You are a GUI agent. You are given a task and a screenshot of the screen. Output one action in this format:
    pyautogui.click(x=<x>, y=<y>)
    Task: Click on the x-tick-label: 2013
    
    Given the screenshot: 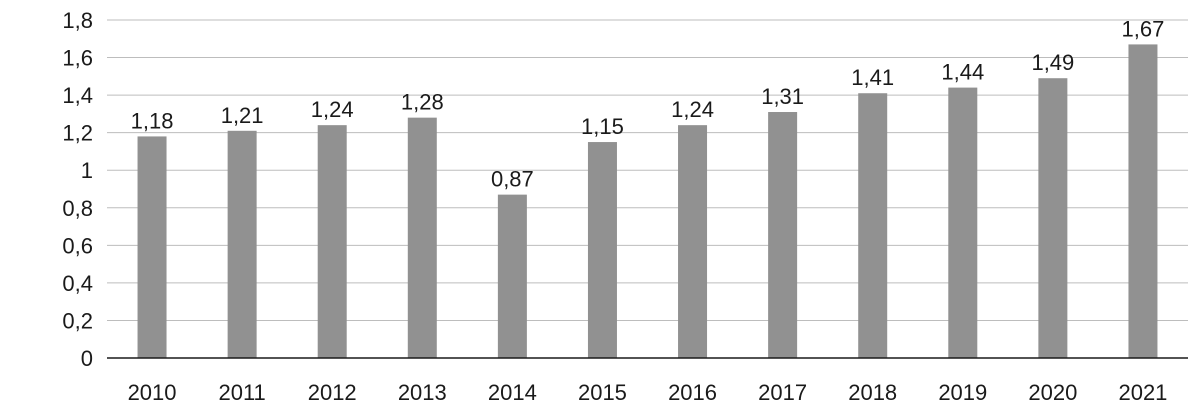 What is the action you would take?
    pyautogui.click(x=422, y=392)
    